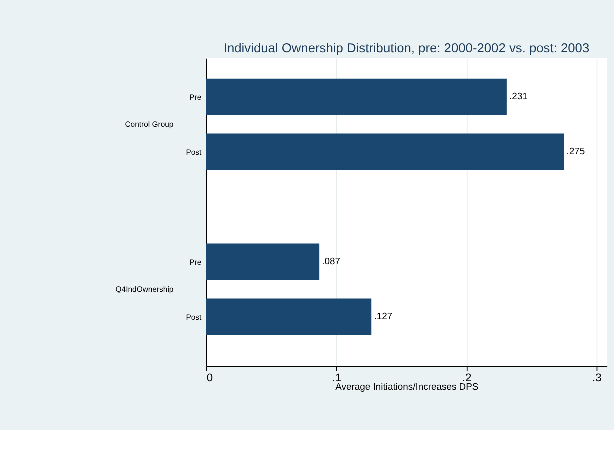 Image resolution: width=614 pixels, height=455 pixels. Describe the element at coordinates (331, 262) in the screenshot. I see `data-label: .087` at that location.